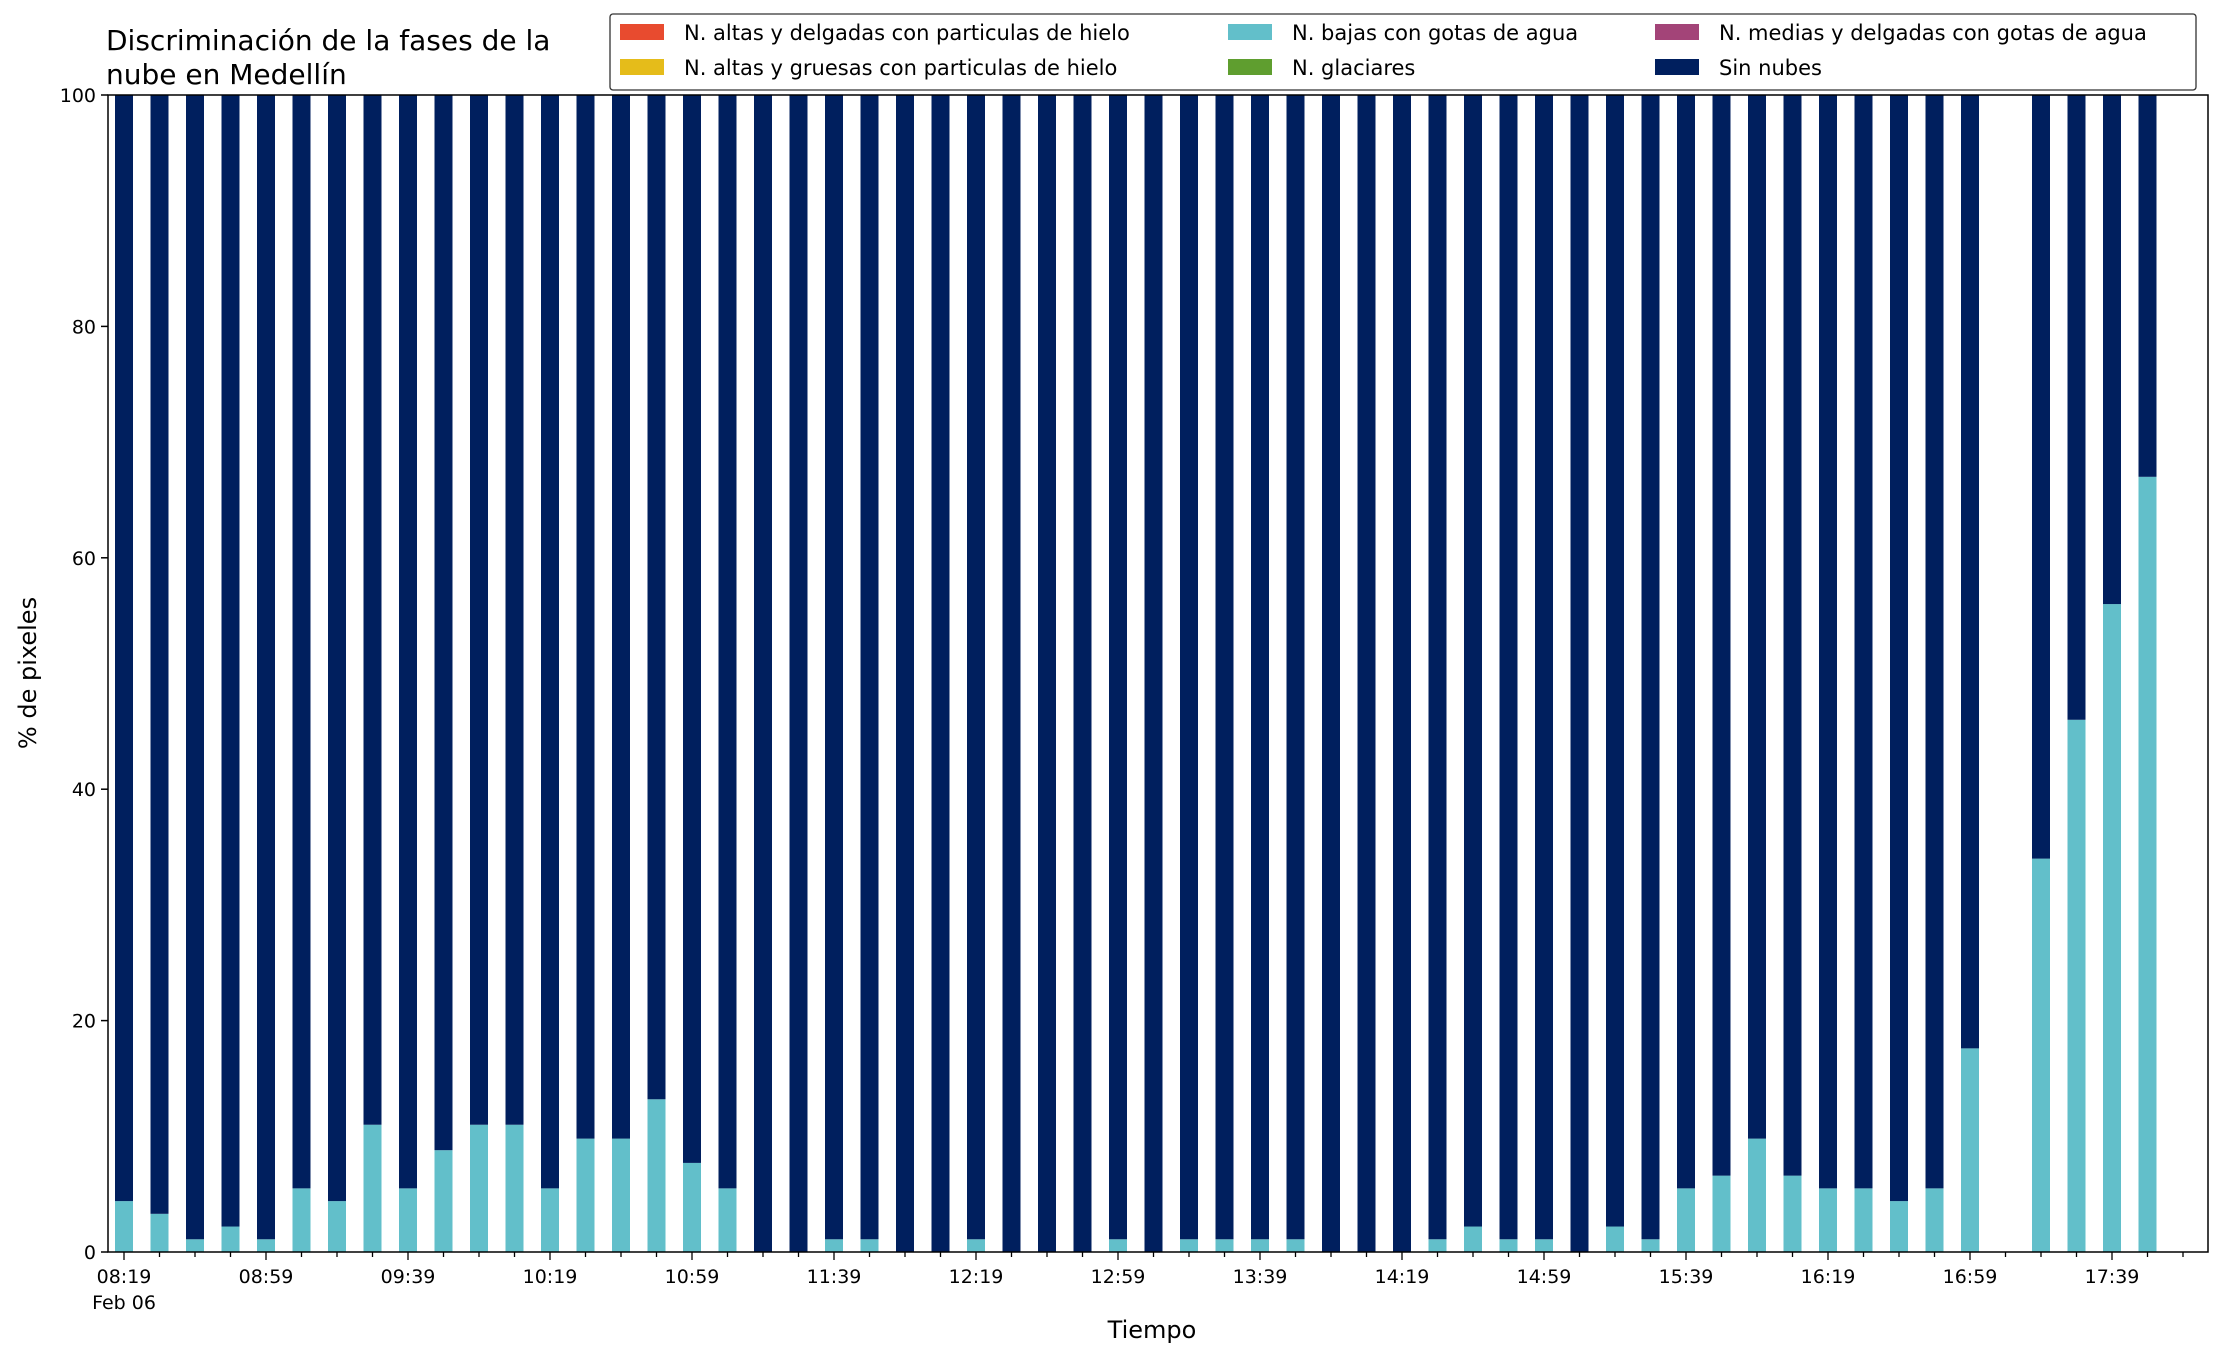 The width and height of the screenshot is (2216, 1355). Describe the element at coordinates (408, 1277) in the screenshot. I see `x-tick-label-2: 09:39` at that location.